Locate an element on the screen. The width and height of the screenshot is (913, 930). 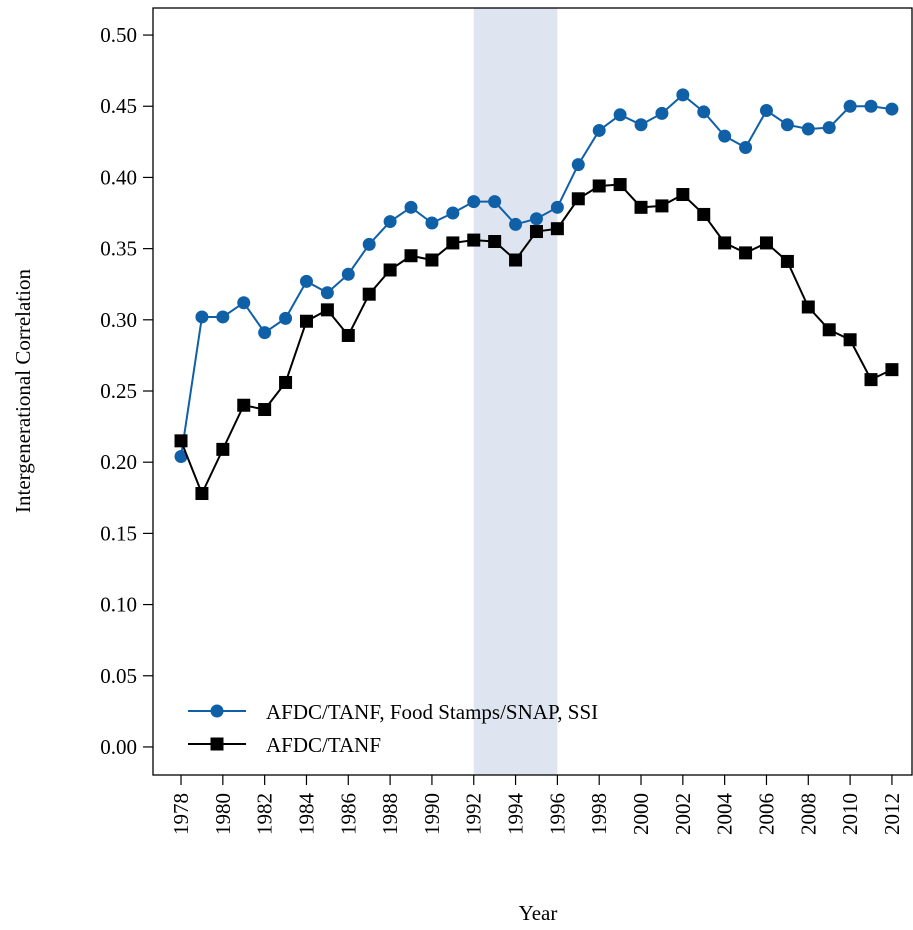
x-tick-label: 2010 is located at coordinates (850, 814).